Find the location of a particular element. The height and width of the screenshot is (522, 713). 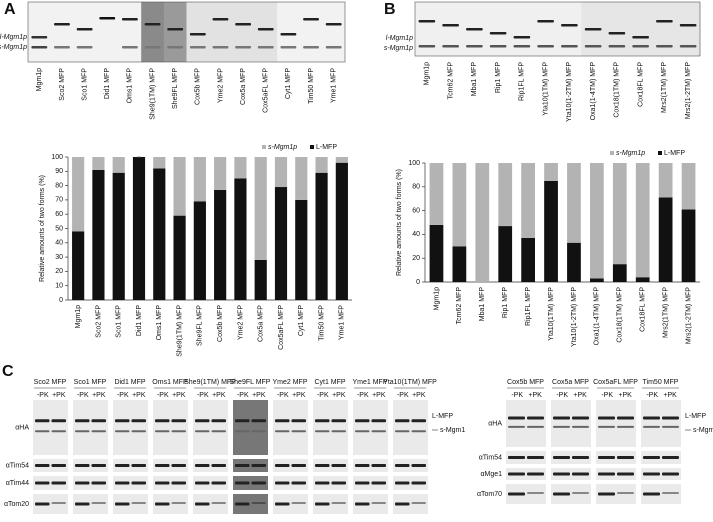

lane-label: Cox5a MFP is located at coordinates (243, 86).